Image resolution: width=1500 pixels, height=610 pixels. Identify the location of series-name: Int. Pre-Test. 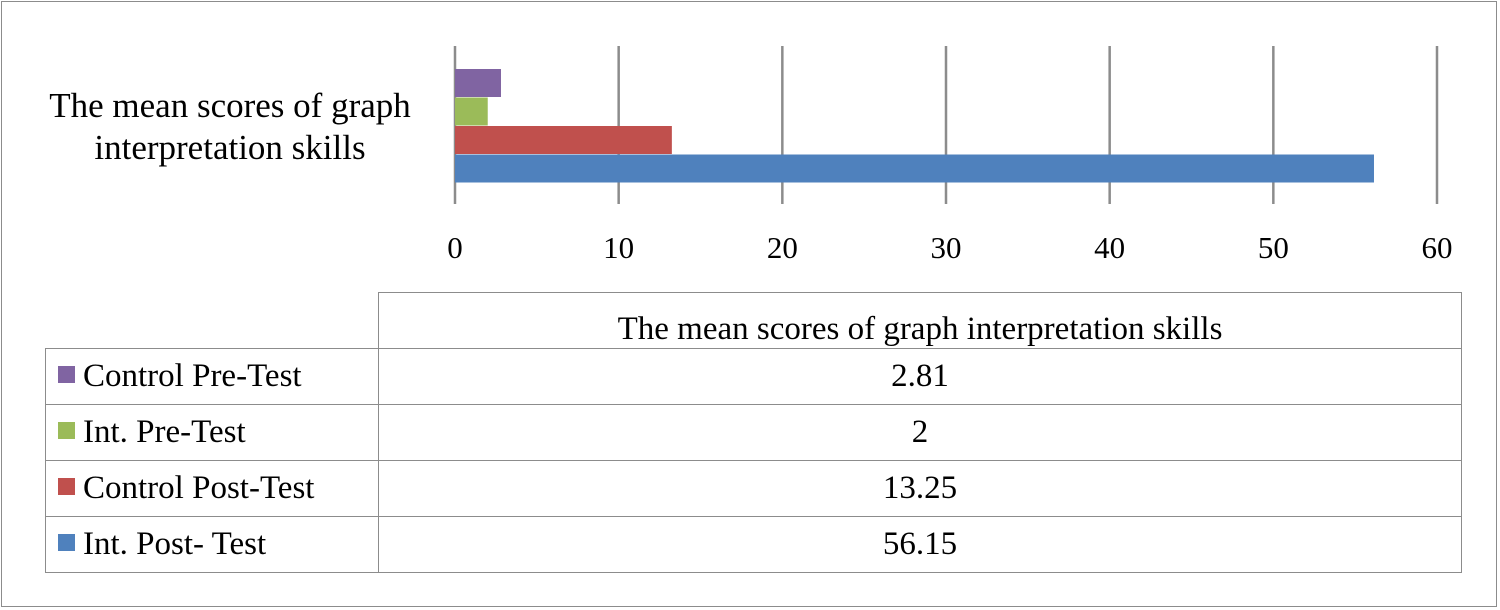
(164, 431).